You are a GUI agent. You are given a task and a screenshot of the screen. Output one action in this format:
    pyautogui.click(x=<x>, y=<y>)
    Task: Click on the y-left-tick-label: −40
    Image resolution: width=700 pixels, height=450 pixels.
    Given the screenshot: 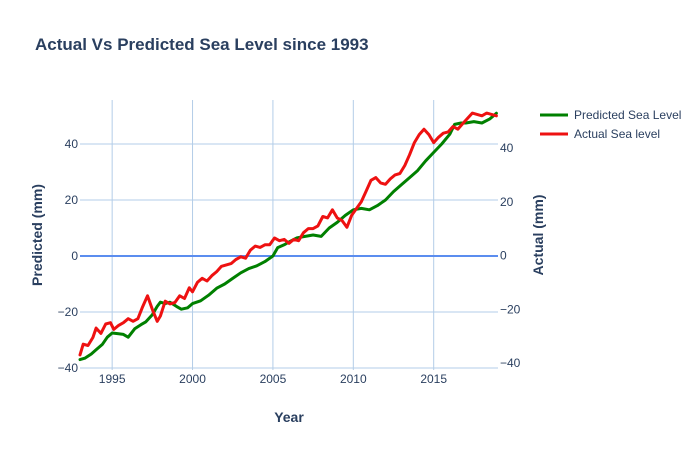 What is the action you would take?
    pyautogui.click(x=68, y=368)
    